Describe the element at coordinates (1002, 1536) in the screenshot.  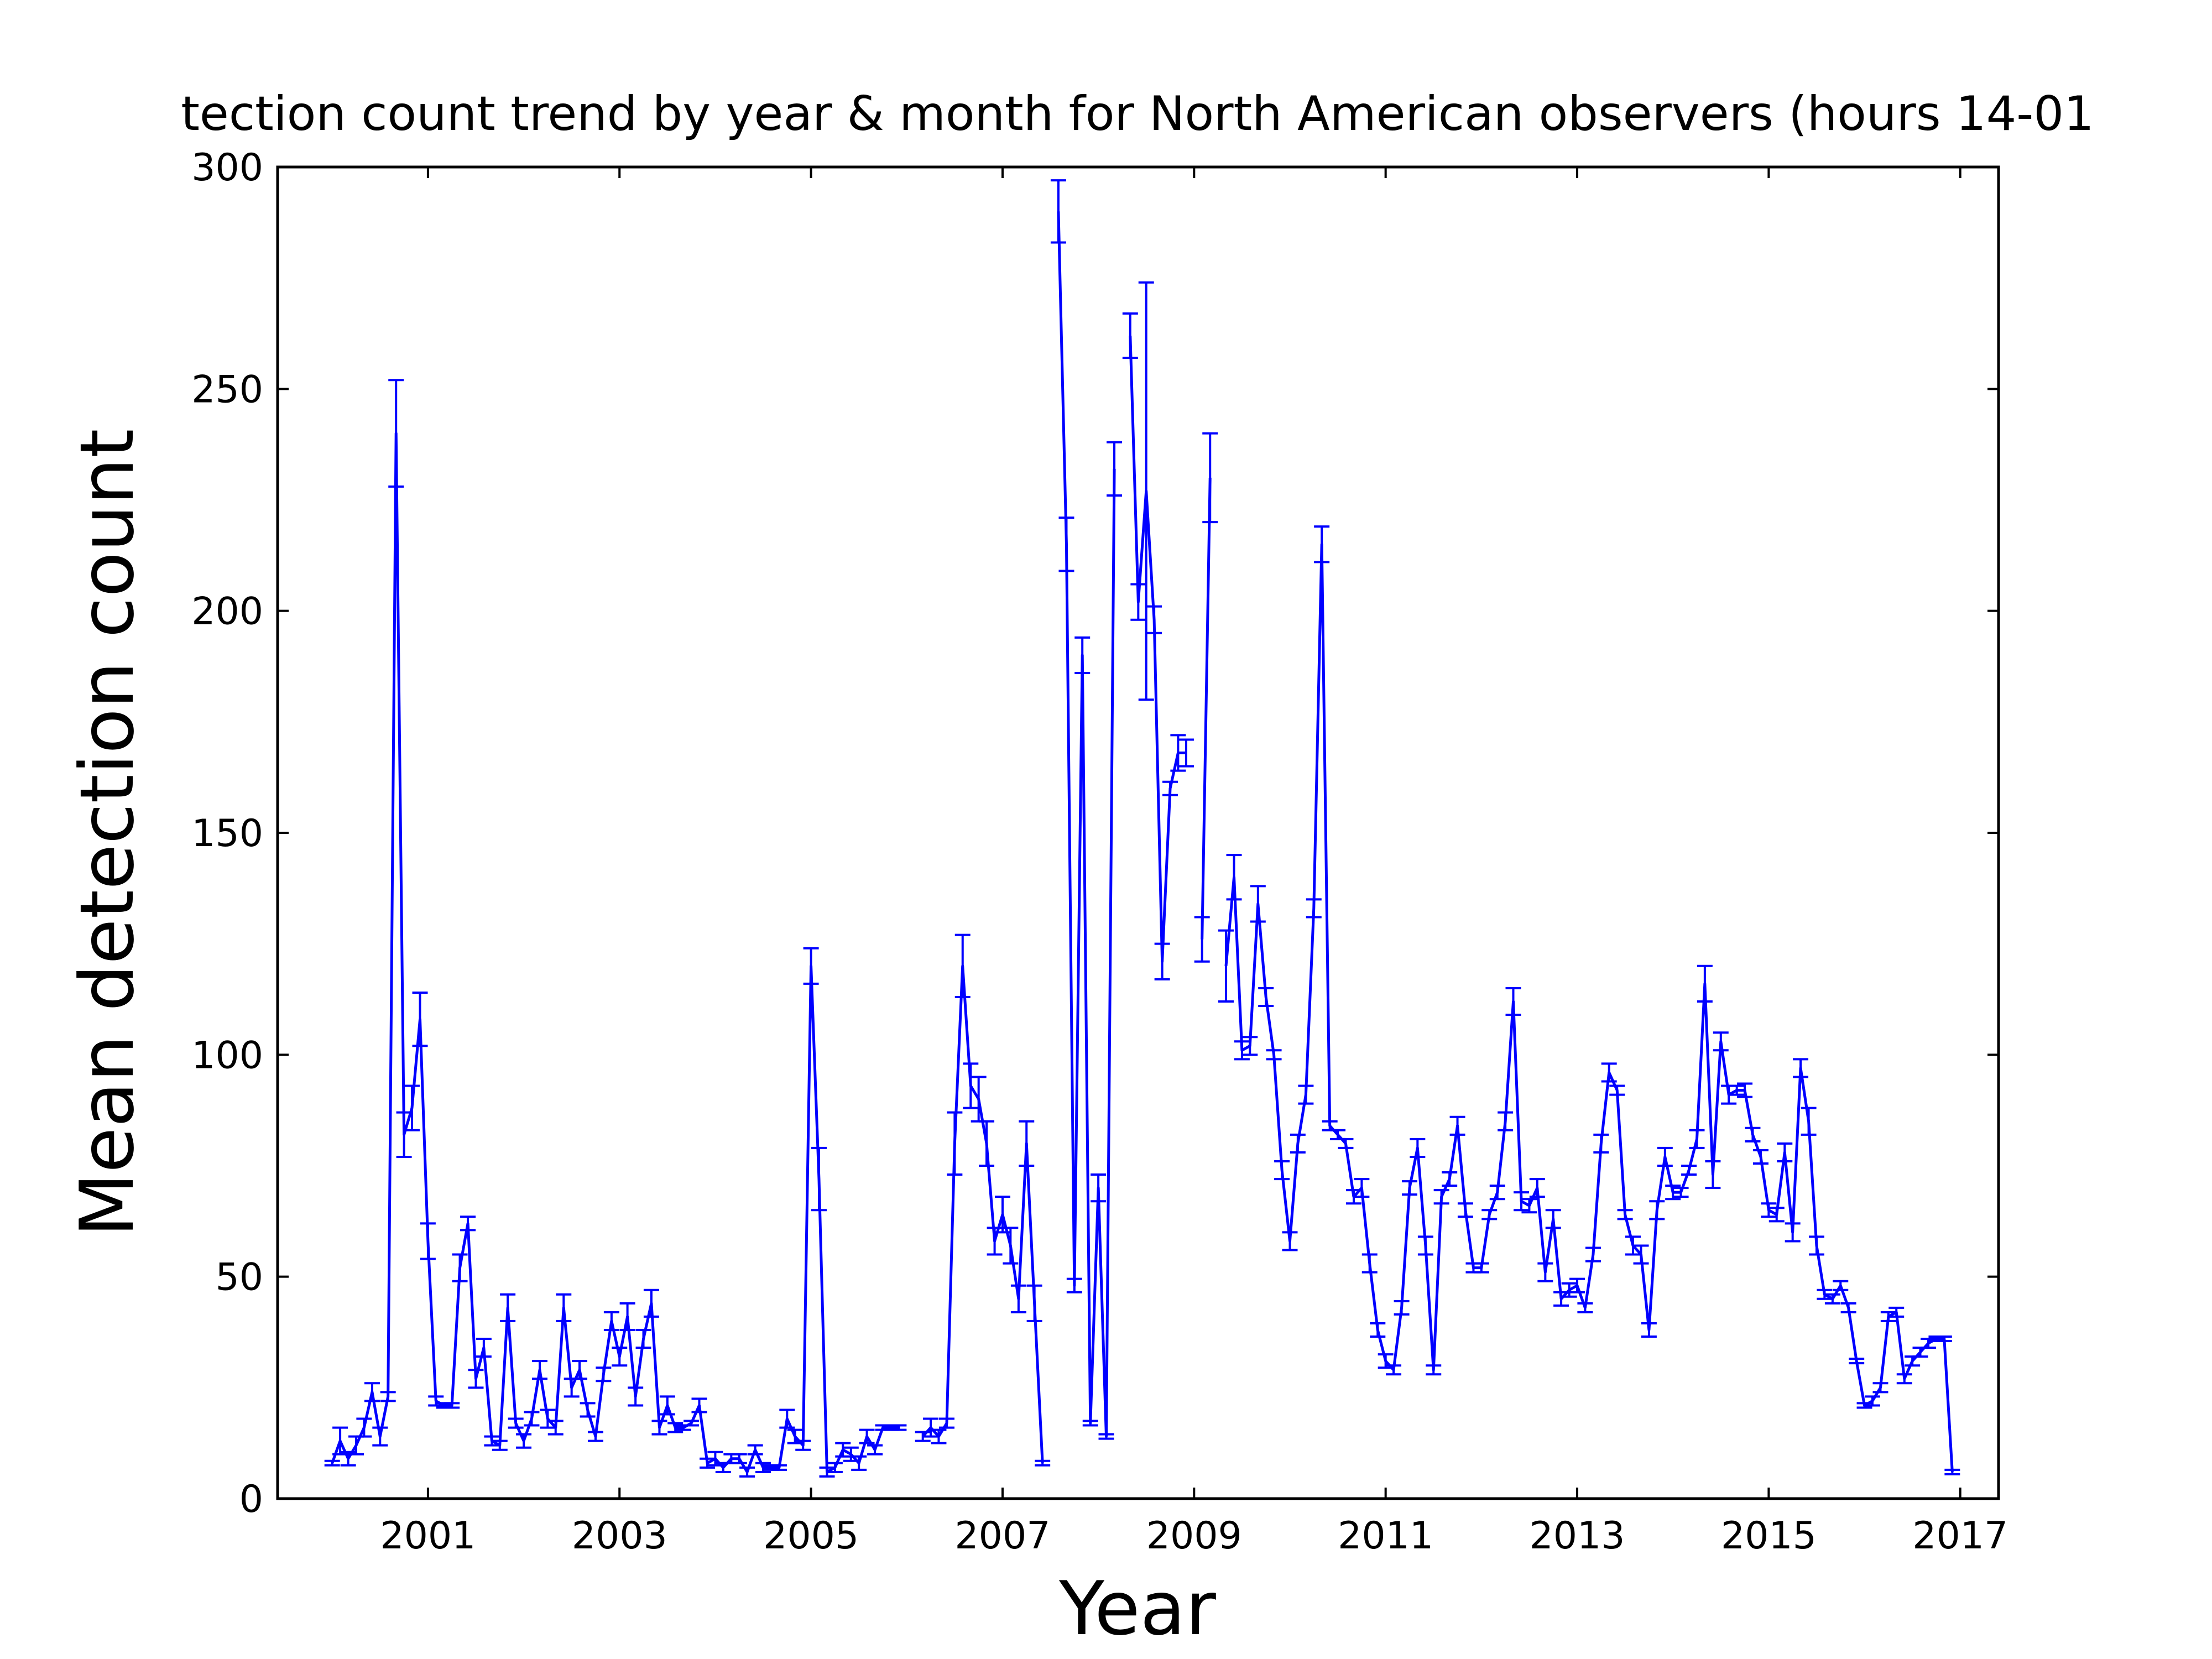
I see `x-tick-label: 2007` at that location.